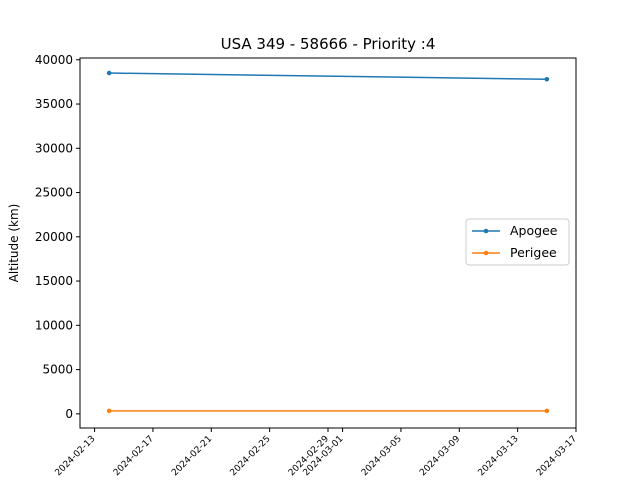 The width and height of the screenshot is (640, 480). I want to click on y-axis-ticks: 0 5000 10000 15000 20000 25000 30000 35000 40000, so click(57, 237).